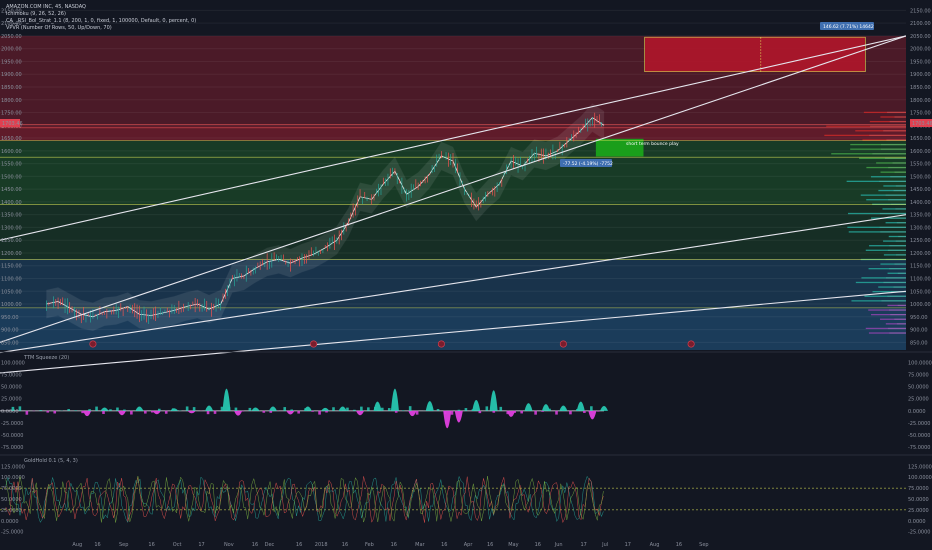 This screenshot has height=550, width=932. Describe the element at coordinates (177, 545) in the screenshot. I see `time-tick-label: Oct` at that location.